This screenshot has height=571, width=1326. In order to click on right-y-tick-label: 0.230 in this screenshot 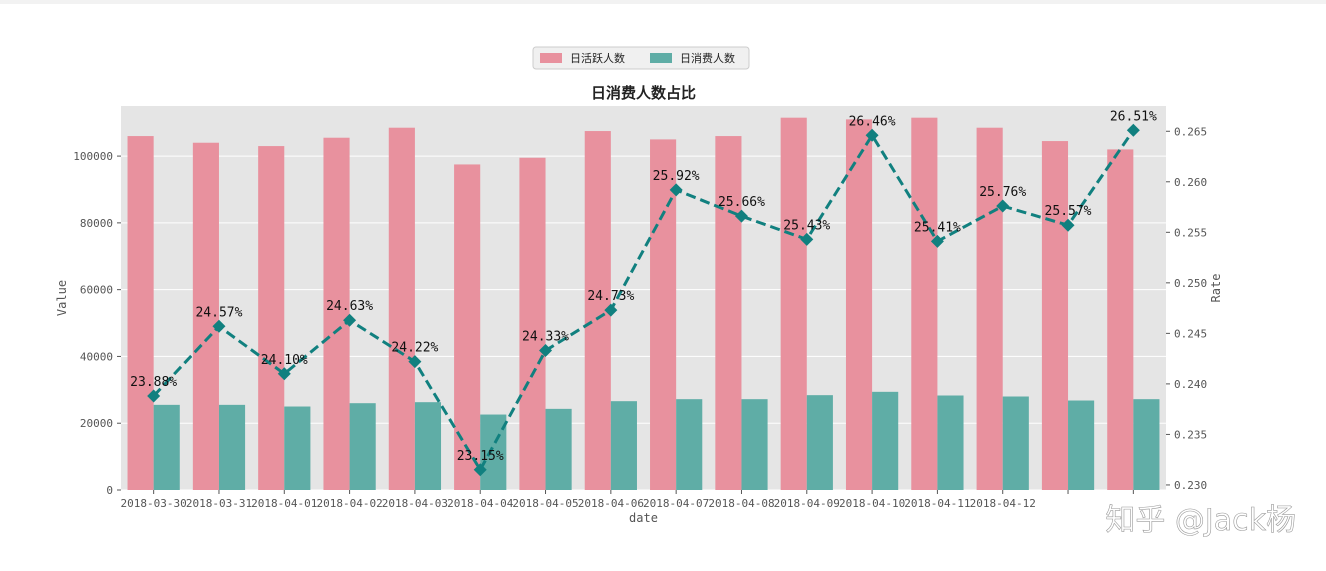, I will do `click(1190, 485)`.